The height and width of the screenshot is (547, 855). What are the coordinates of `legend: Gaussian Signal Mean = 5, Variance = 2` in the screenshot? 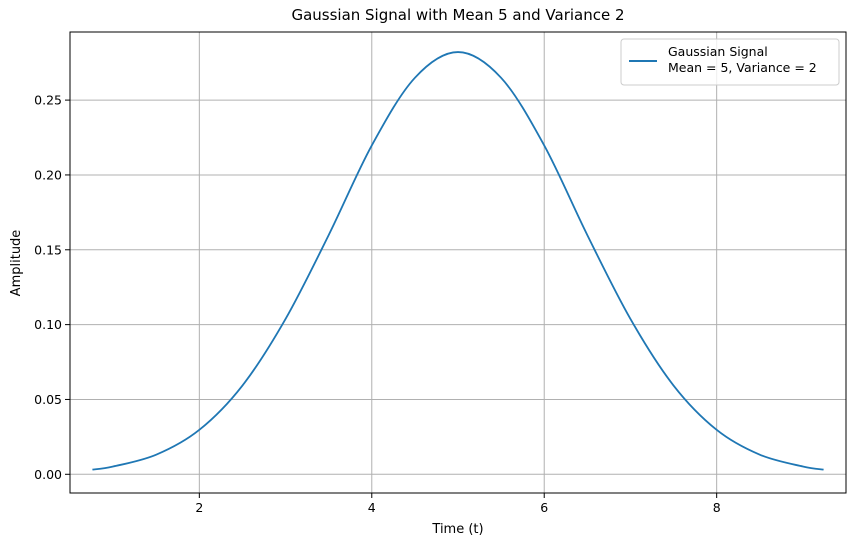 It's located at (730, 62).